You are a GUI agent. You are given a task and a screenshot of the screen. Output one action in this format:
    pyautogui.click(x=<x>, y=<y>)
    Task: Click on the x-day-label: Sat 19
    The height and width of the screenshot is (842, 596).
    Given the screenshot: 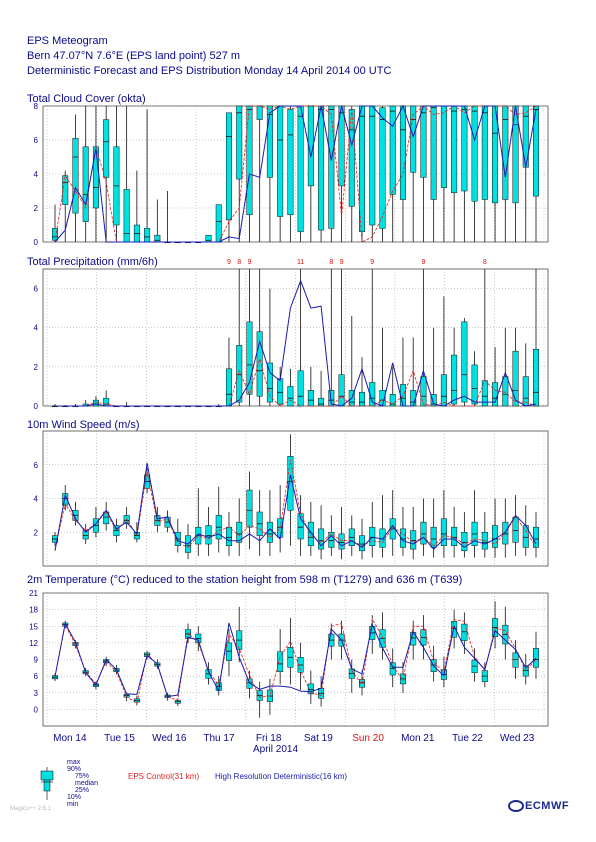 What is the action you would take?
    pyautogui.click(x=318, y=738)
    